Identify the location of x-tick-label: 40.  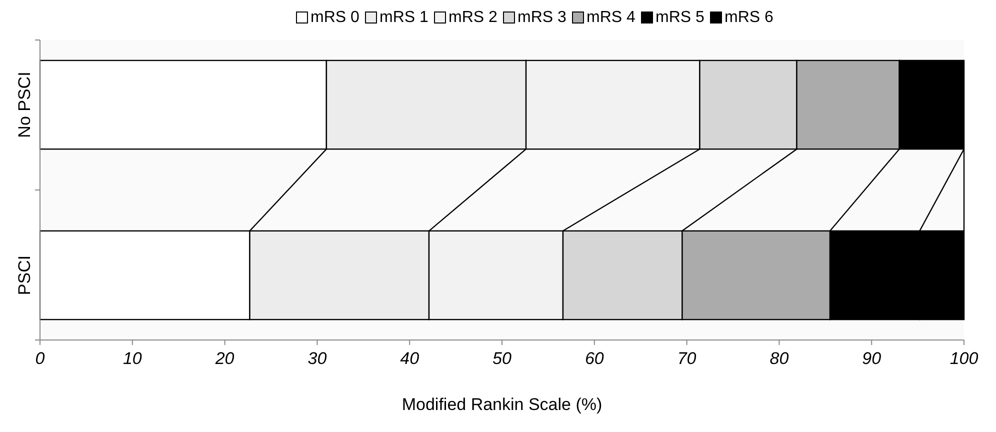
(410, 358).